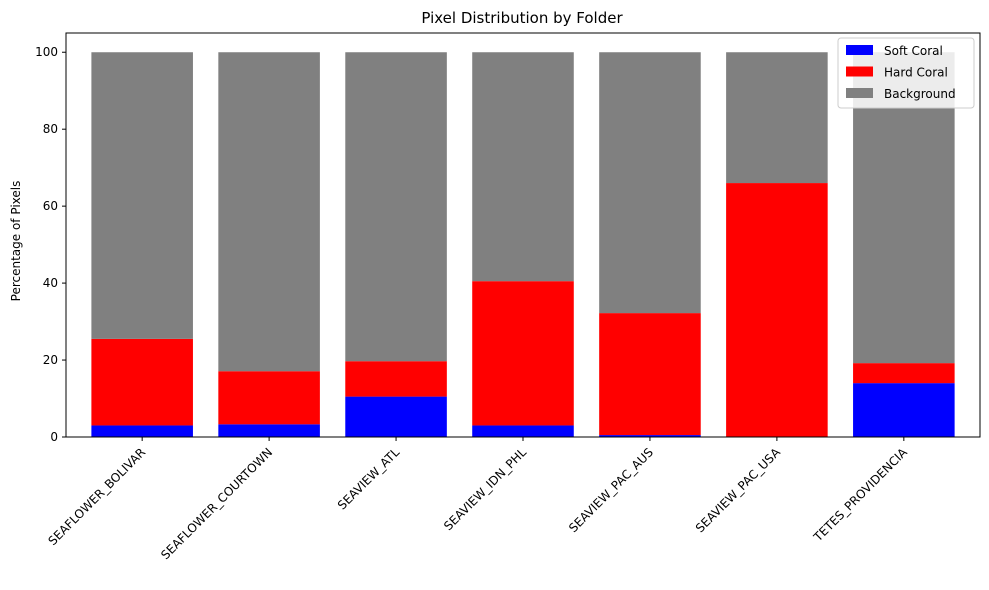 This screenshot has height=590, width=989. What do you see at coordinates (913, 51) in the screenshot?
I see `legend-label: Soft Coral` at bounding box center [913, 51].